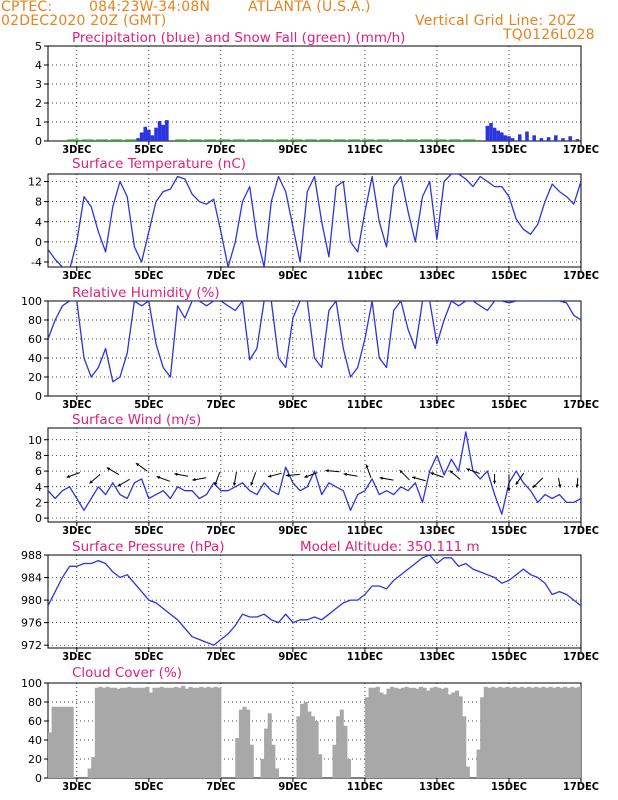 This screenshot has height=800, width=618. I want to click on panel-frame, so click(314, 93).